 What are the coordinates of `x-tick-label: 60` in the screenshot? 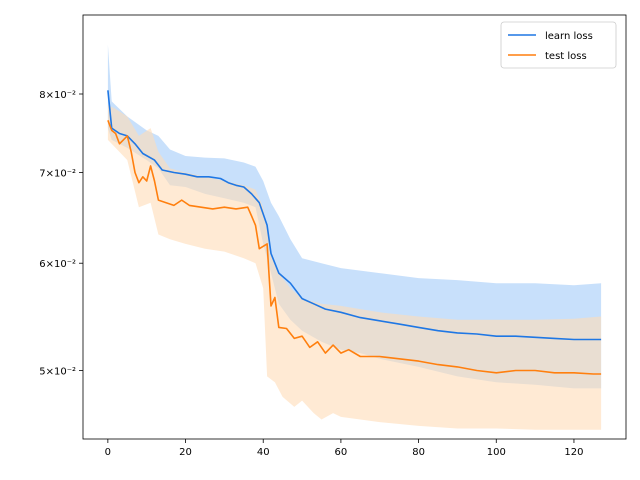 It's located at (341, 452).